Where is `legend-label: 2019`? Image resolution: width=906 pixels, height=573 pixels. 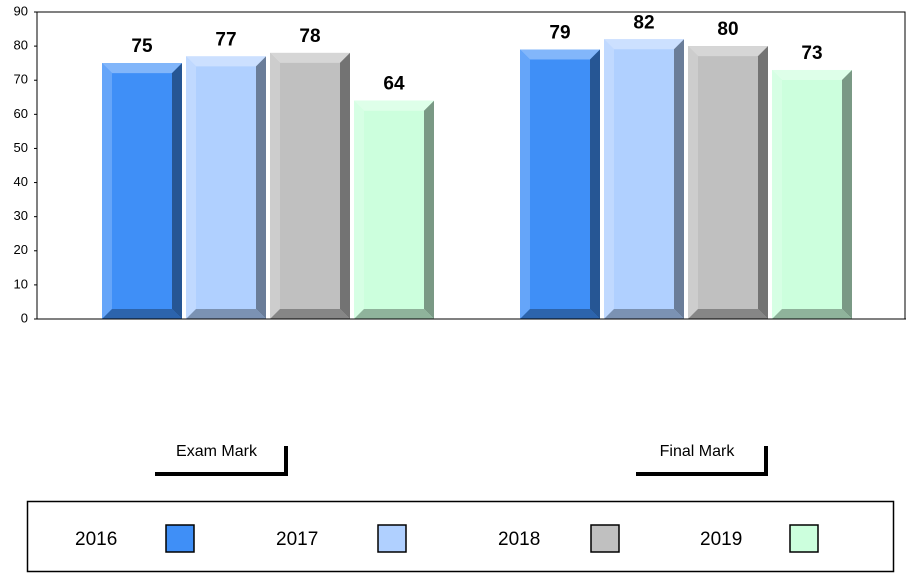 legend-label: 2019 is located at coordinates (721, 539).